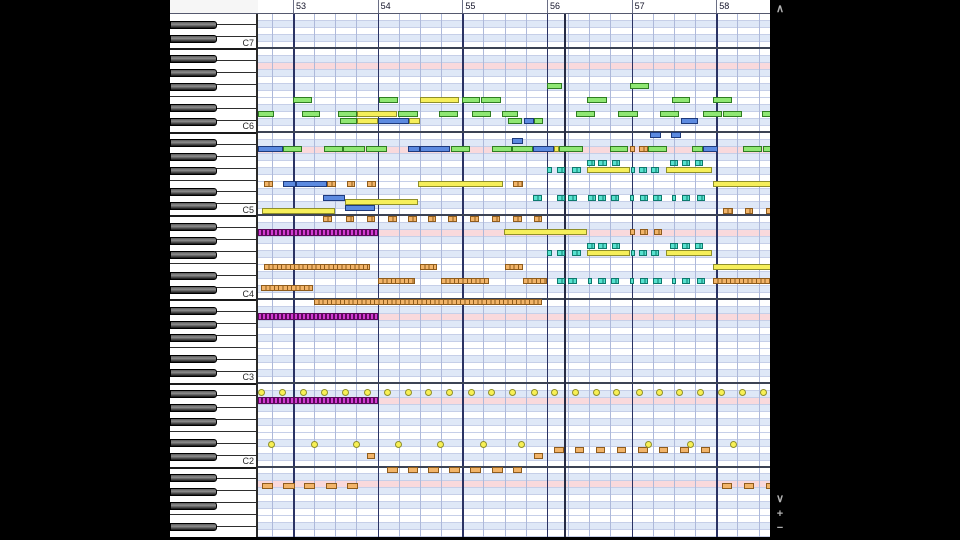 The height and width of the screenshot is (540, 960). I want to click on vertical-scrollbar: ∧ ∨ + −, so click(780, 270).